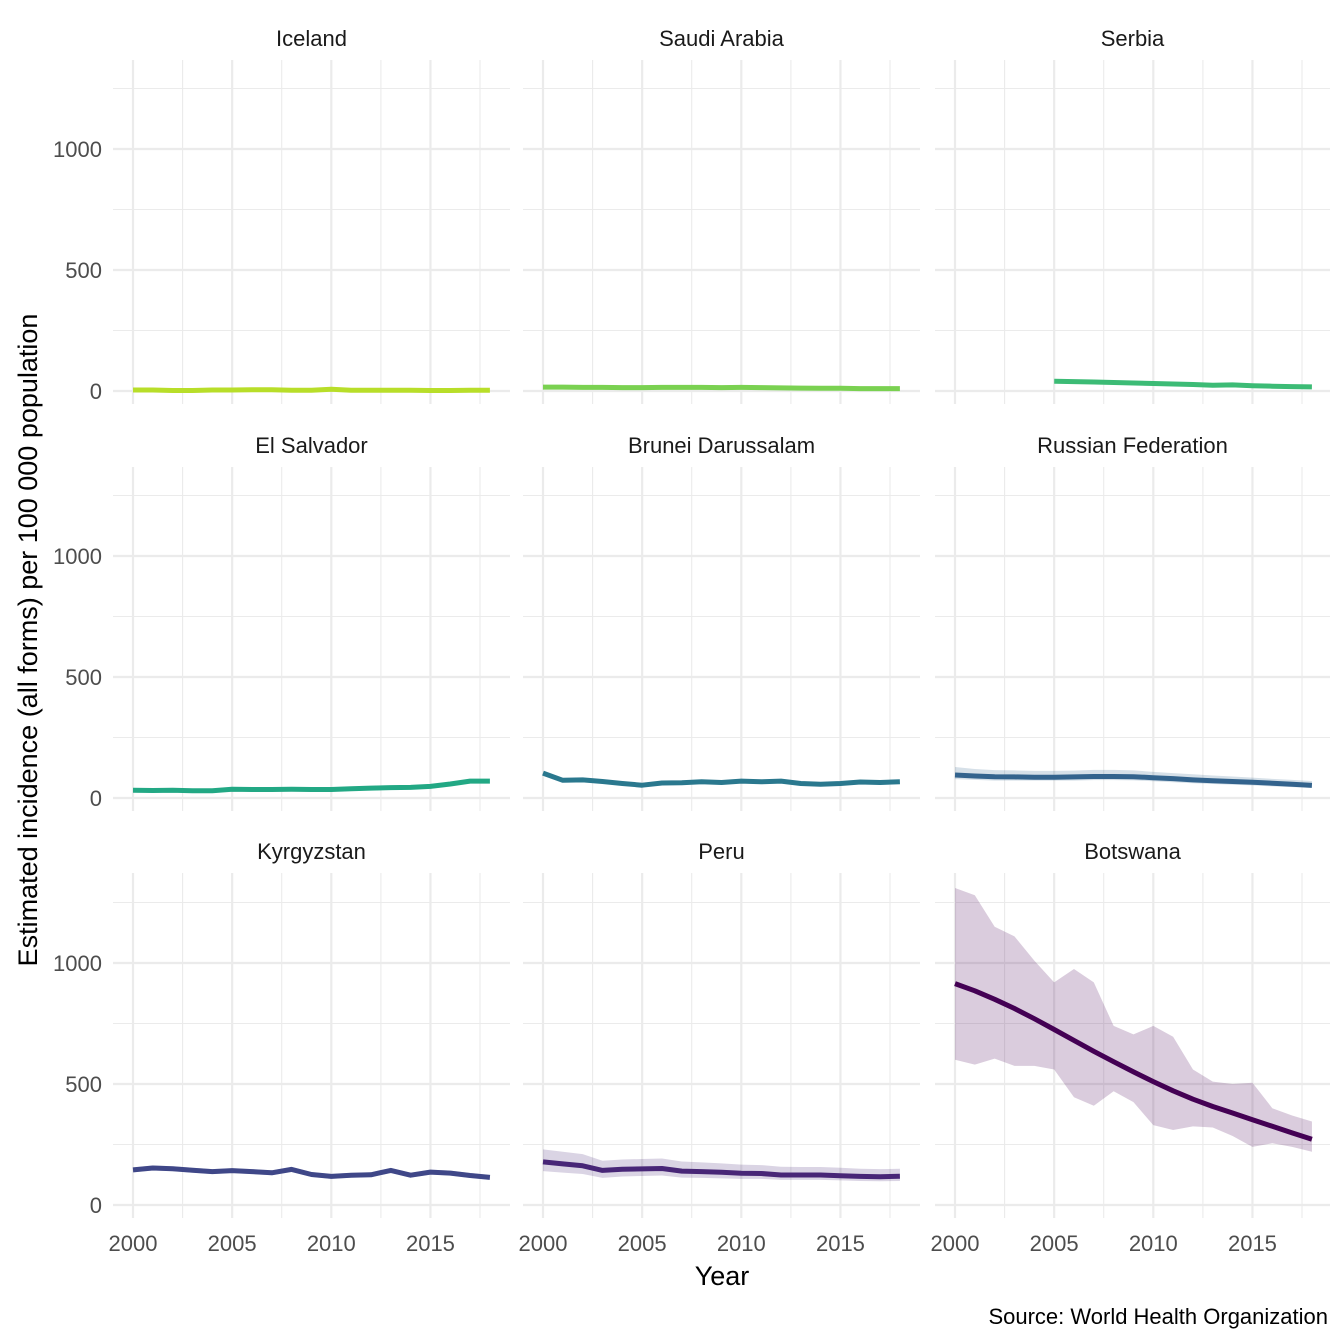 The width and height of the screenshot is (1344, 1344). What do you see at coordinates (281, 622) in the screenshot?
I see `panel-el-salvador: El Salvador 0 500 1000` at bounding box center [281, 622].